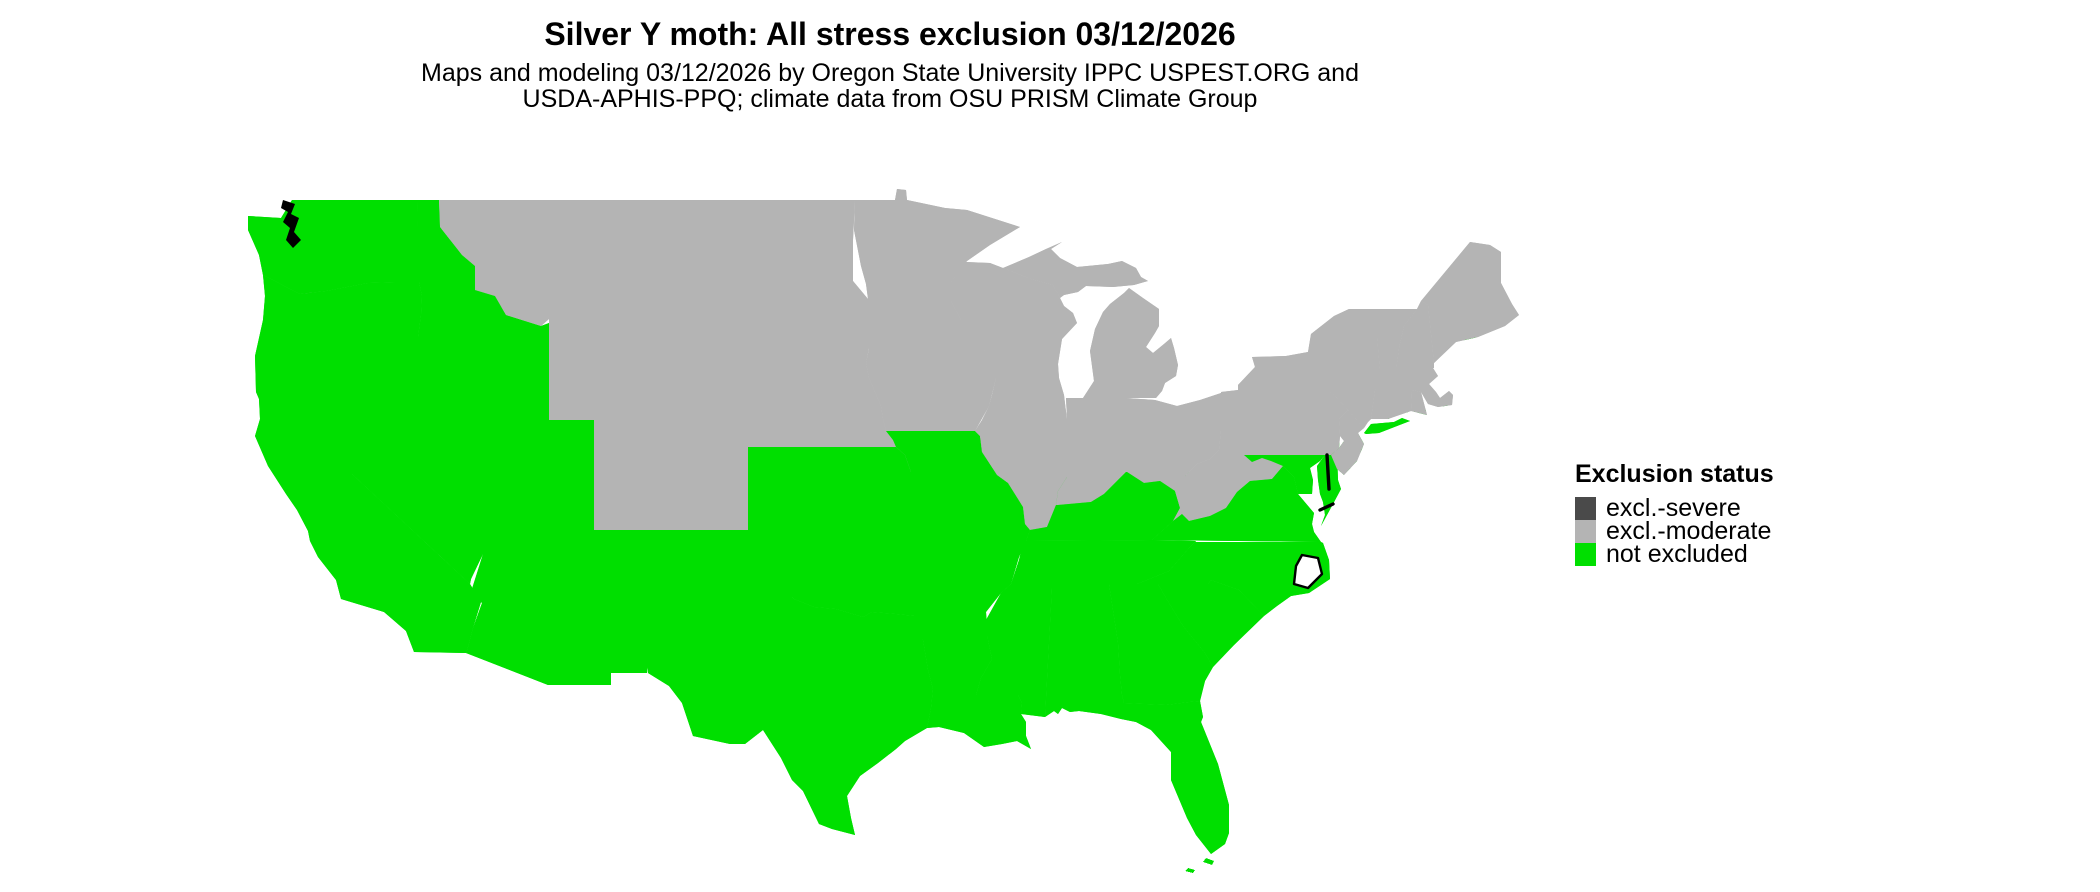  I want to click on terrain-ma, so click(1451, 411).